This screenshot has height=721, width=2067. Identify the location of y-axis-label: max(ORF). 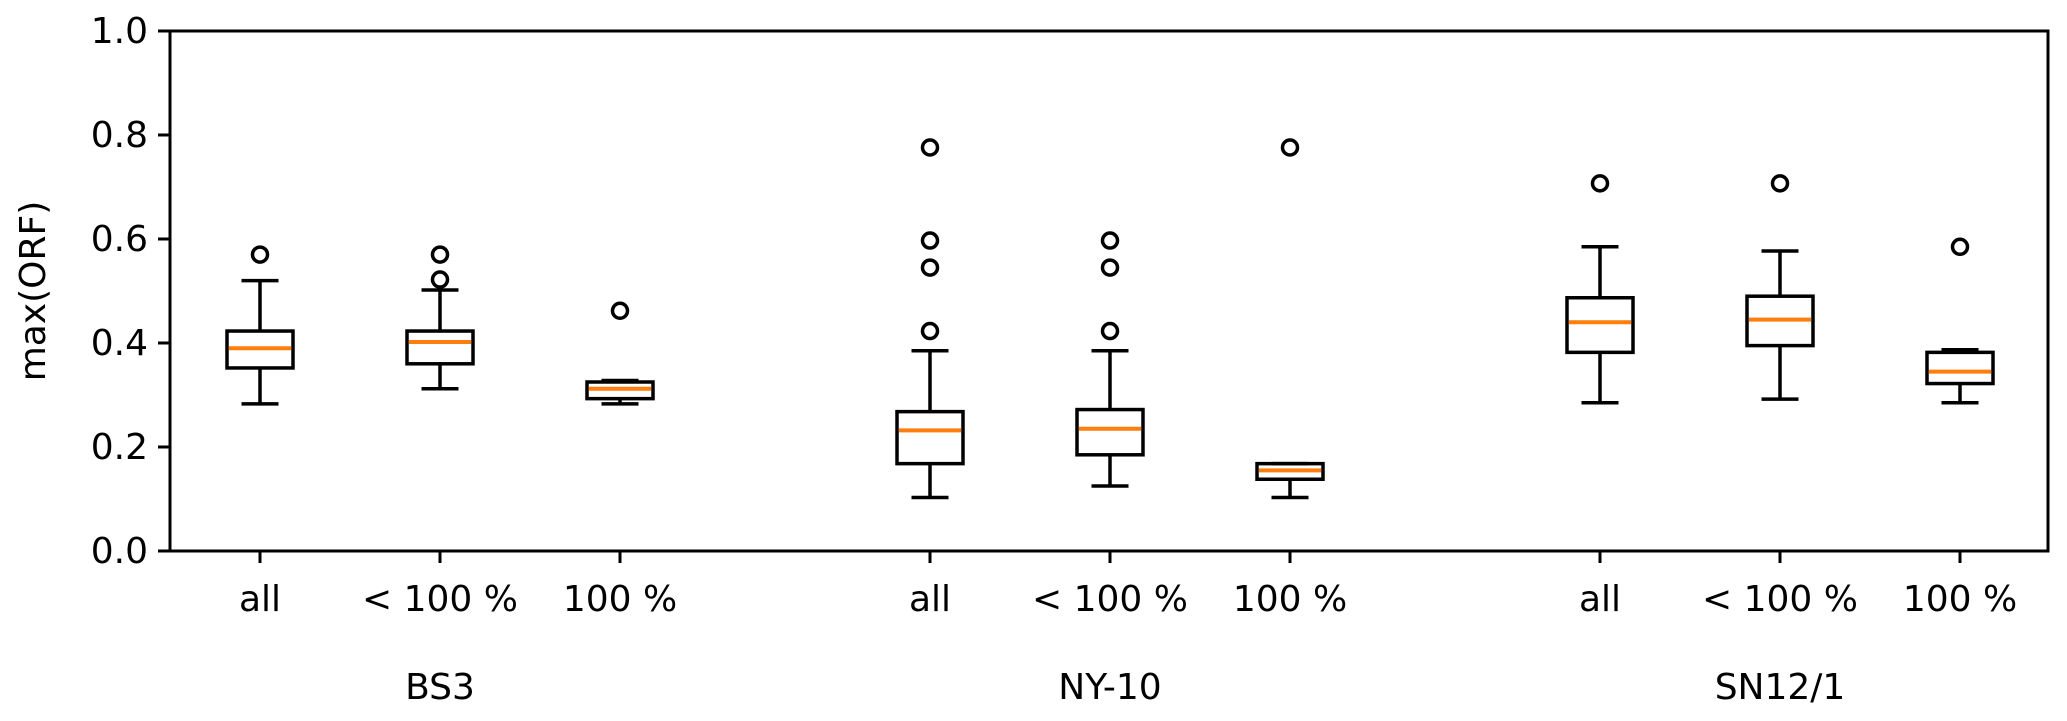
(33, 291).